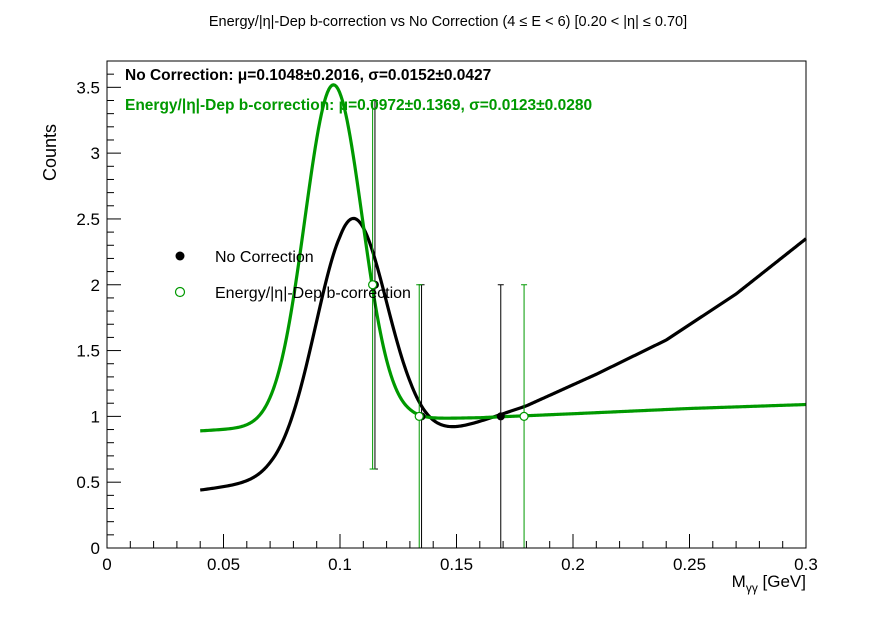  I want to click on y-tick-label: 3, so click(95, 153).